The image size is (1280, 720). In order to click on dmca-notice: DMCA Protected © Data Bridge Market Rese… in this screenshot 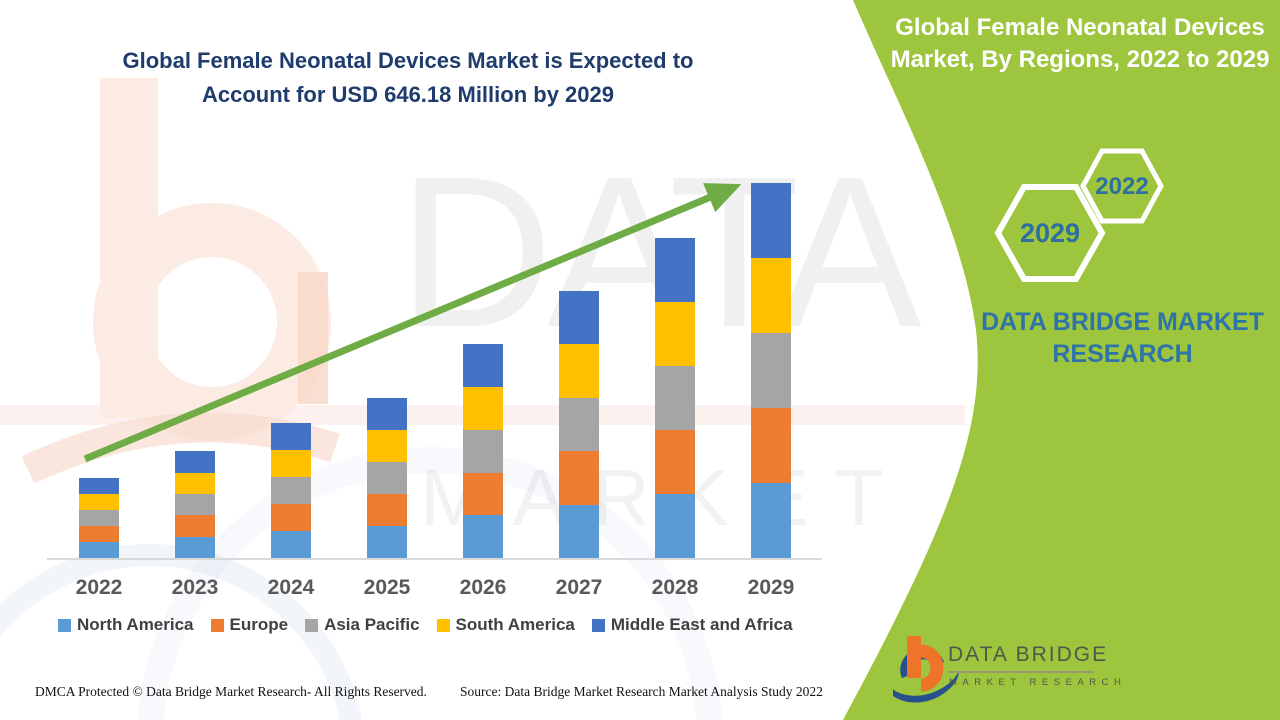, I will do `click(231, 691)`.